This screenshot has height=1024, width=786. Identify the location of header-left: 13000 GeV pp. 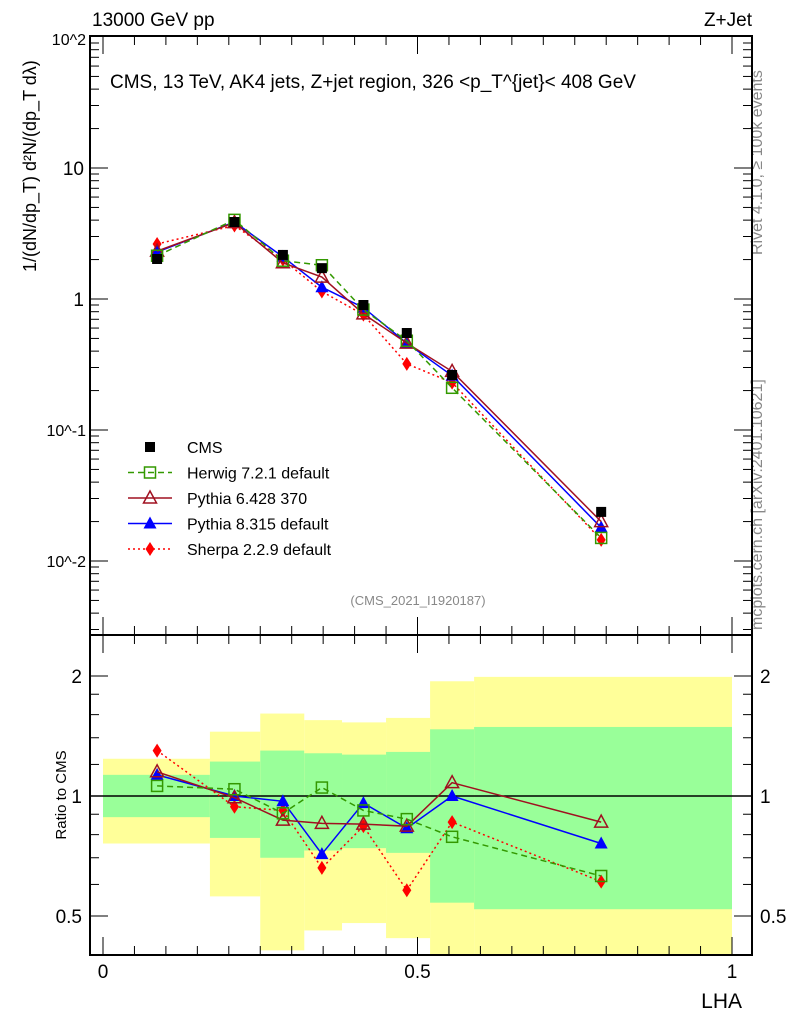
(153, 20).